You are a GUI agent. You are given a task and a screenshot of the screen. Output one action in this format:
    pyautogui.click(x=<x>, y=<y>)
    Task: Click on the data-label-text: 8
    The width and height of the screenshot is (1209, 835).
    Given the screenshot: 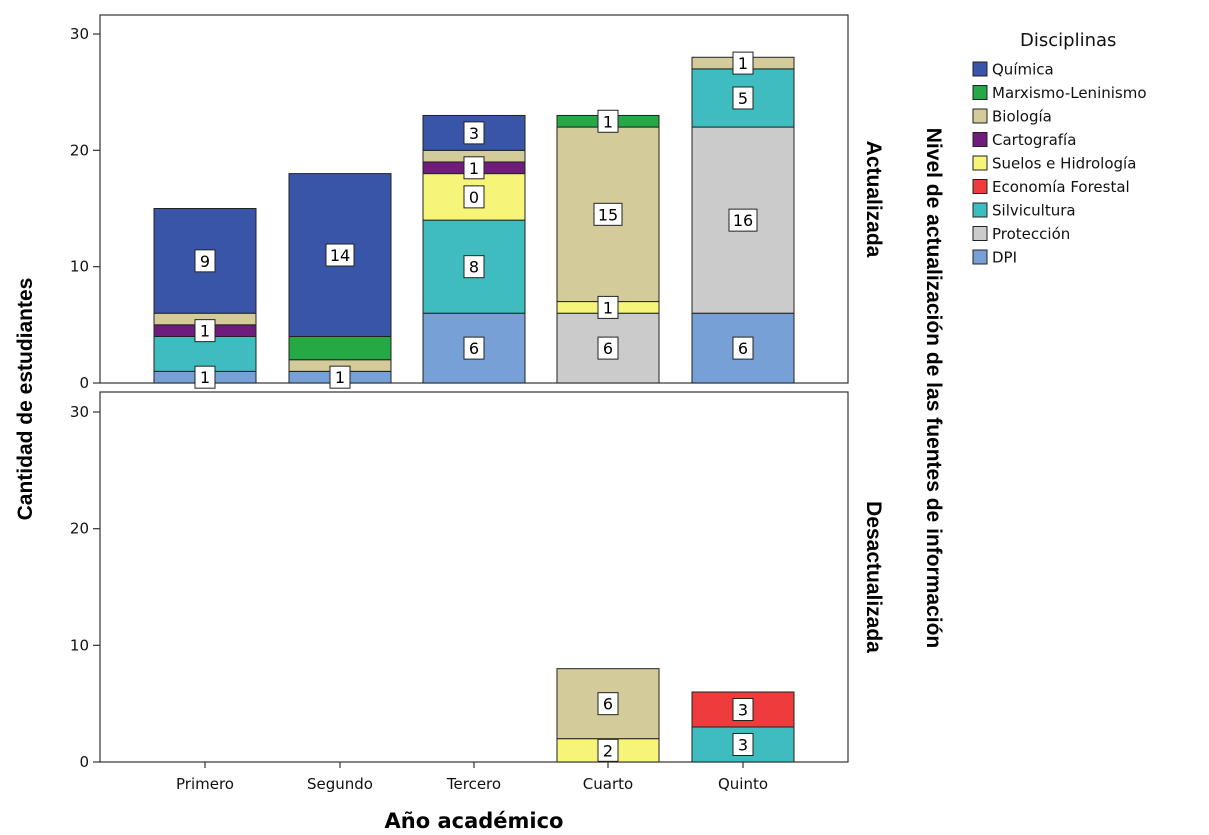 What is the action you would take?
    pyautogui.click(x=474, y=267)
    